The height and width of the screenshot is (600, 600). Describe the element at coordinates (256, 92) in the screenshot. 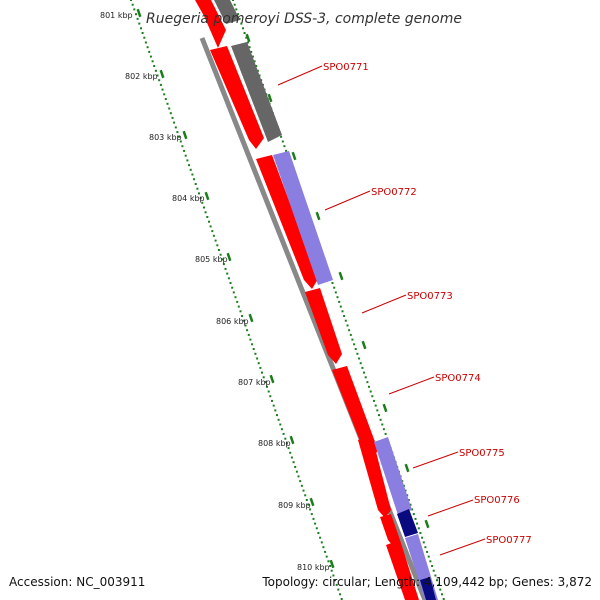

I see `gene-spo0771-gray-block` at that location.